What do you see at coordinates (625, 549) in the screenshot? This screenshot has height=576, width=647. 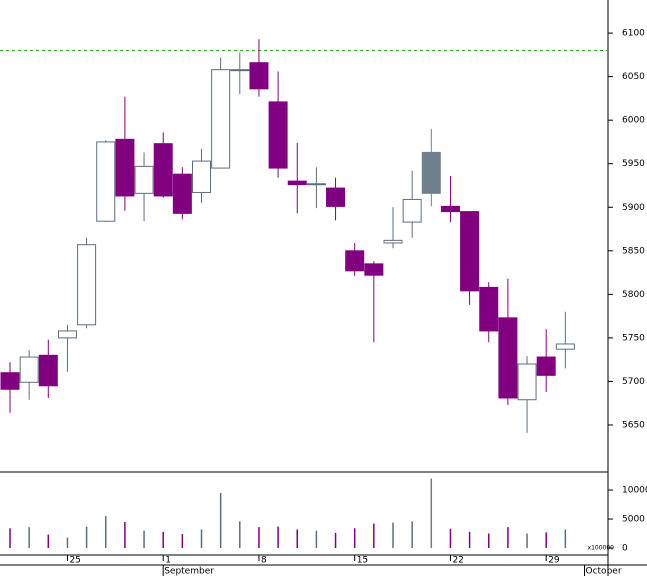 I see `y2-tick-label: 0` at bounding box center [625, 549].